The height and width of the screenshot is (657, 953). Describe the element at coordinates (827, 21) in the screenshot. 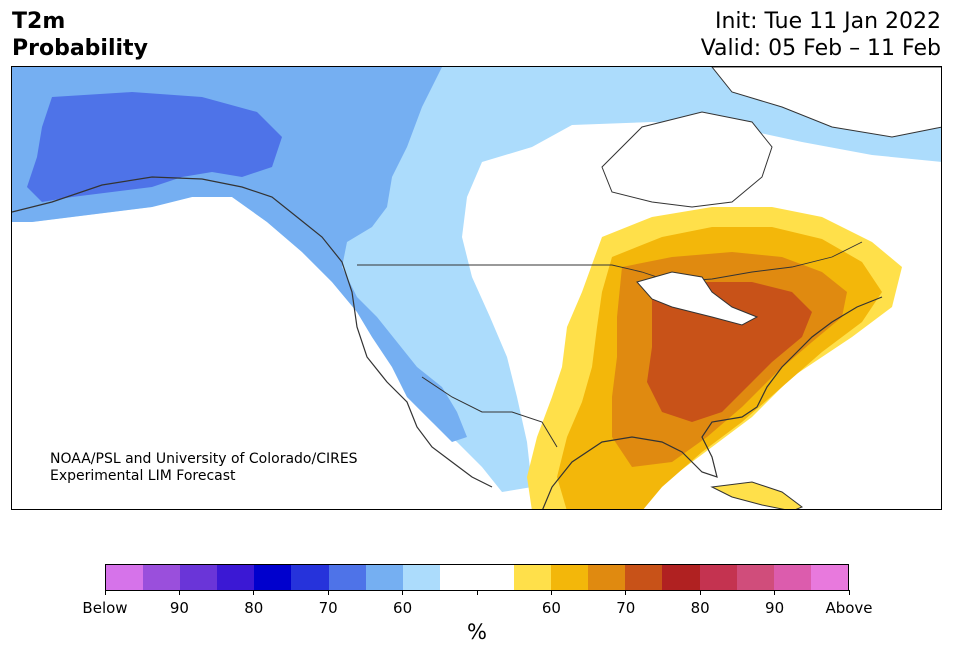

I see `init-date: Init: Tue 11 Jan 2022` at that location.